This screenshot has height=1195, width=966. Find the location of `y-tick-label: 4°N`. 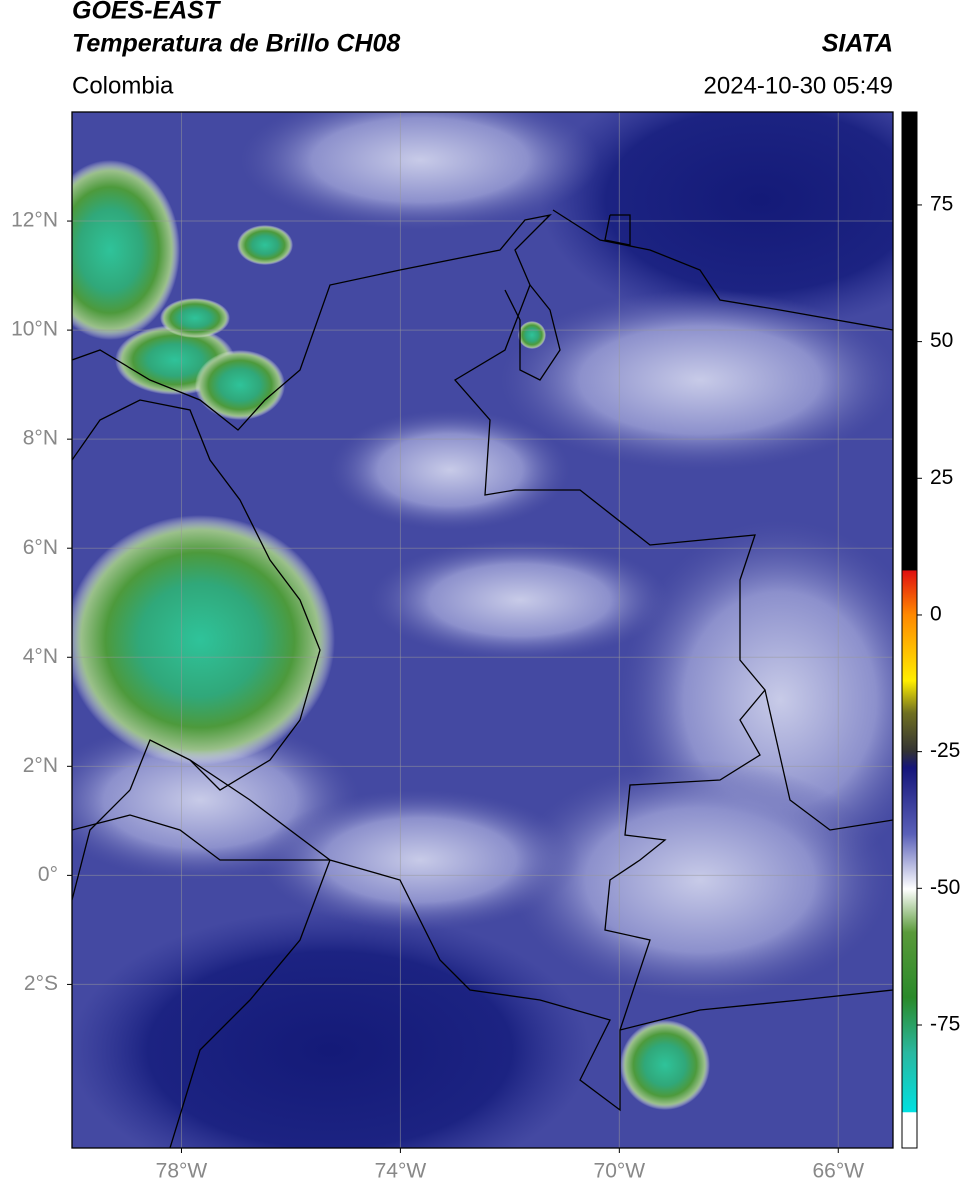

y-tick-label: 4°N is located at coordinates (40, 656).